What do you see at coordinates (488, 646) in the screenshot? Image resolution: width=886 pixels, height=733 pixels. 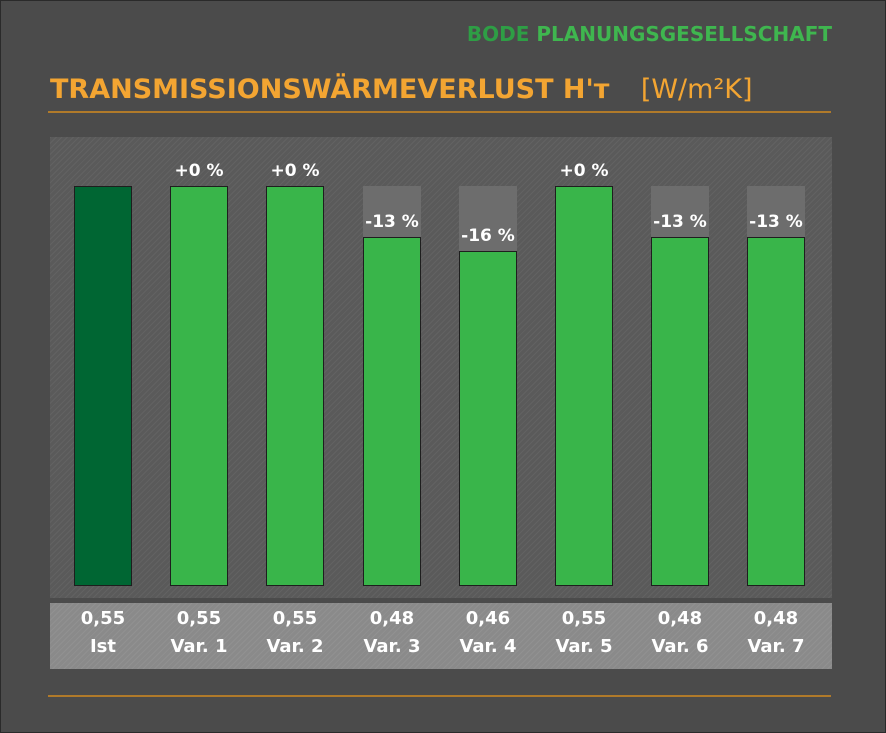 I see `category-label: Var. 4` at bounding box center [488, 646].